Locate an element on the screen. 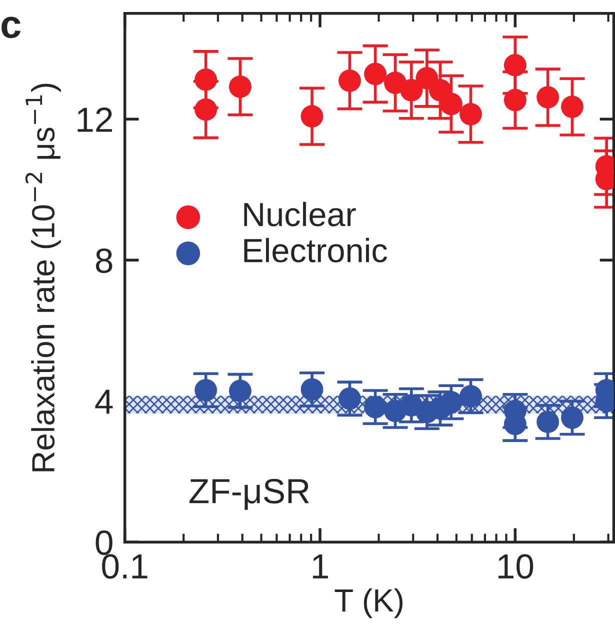 This screenshot has height=637, width=615. y-axis-title: Relaxation rate (10$^{−2}$ μs$^{−1}$) is located at coordinates (43, 278).